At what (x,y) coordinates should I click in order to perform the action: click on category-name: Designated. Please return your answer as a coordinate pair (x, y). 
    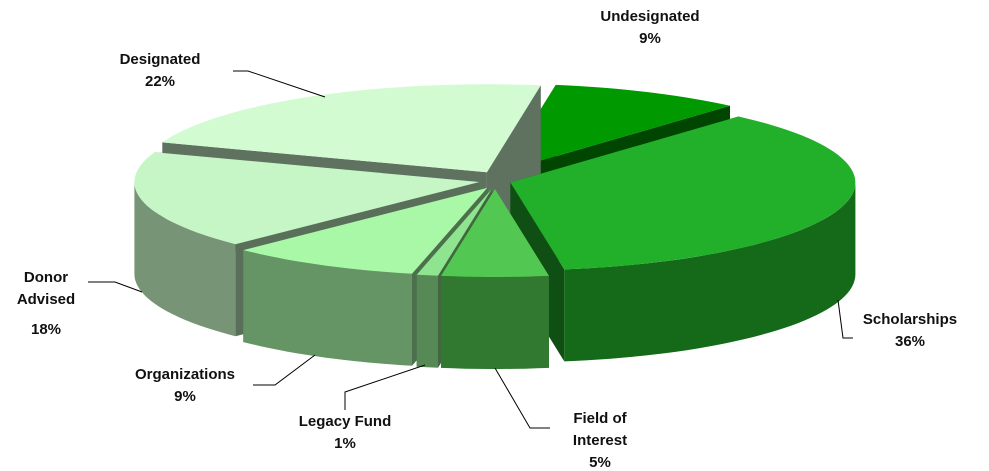
    Looking at the image, I should click on (160, 59).